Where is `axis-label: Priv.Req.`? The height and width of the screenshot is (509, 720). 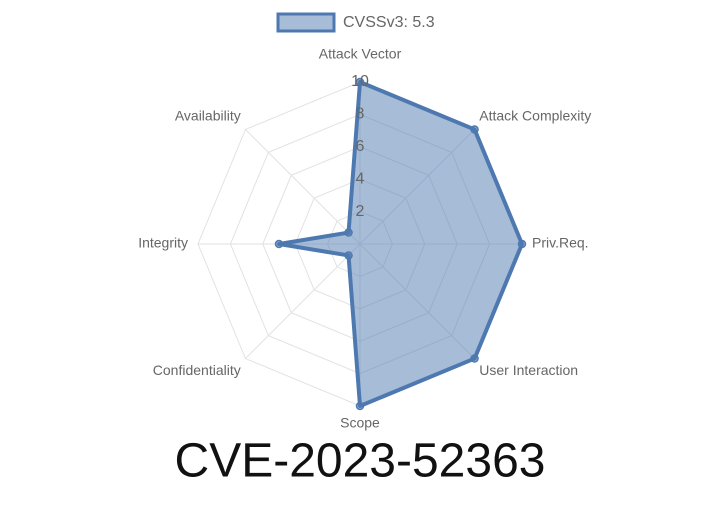 axis-label: Priv.Req. is located at coordinates (560, 243).